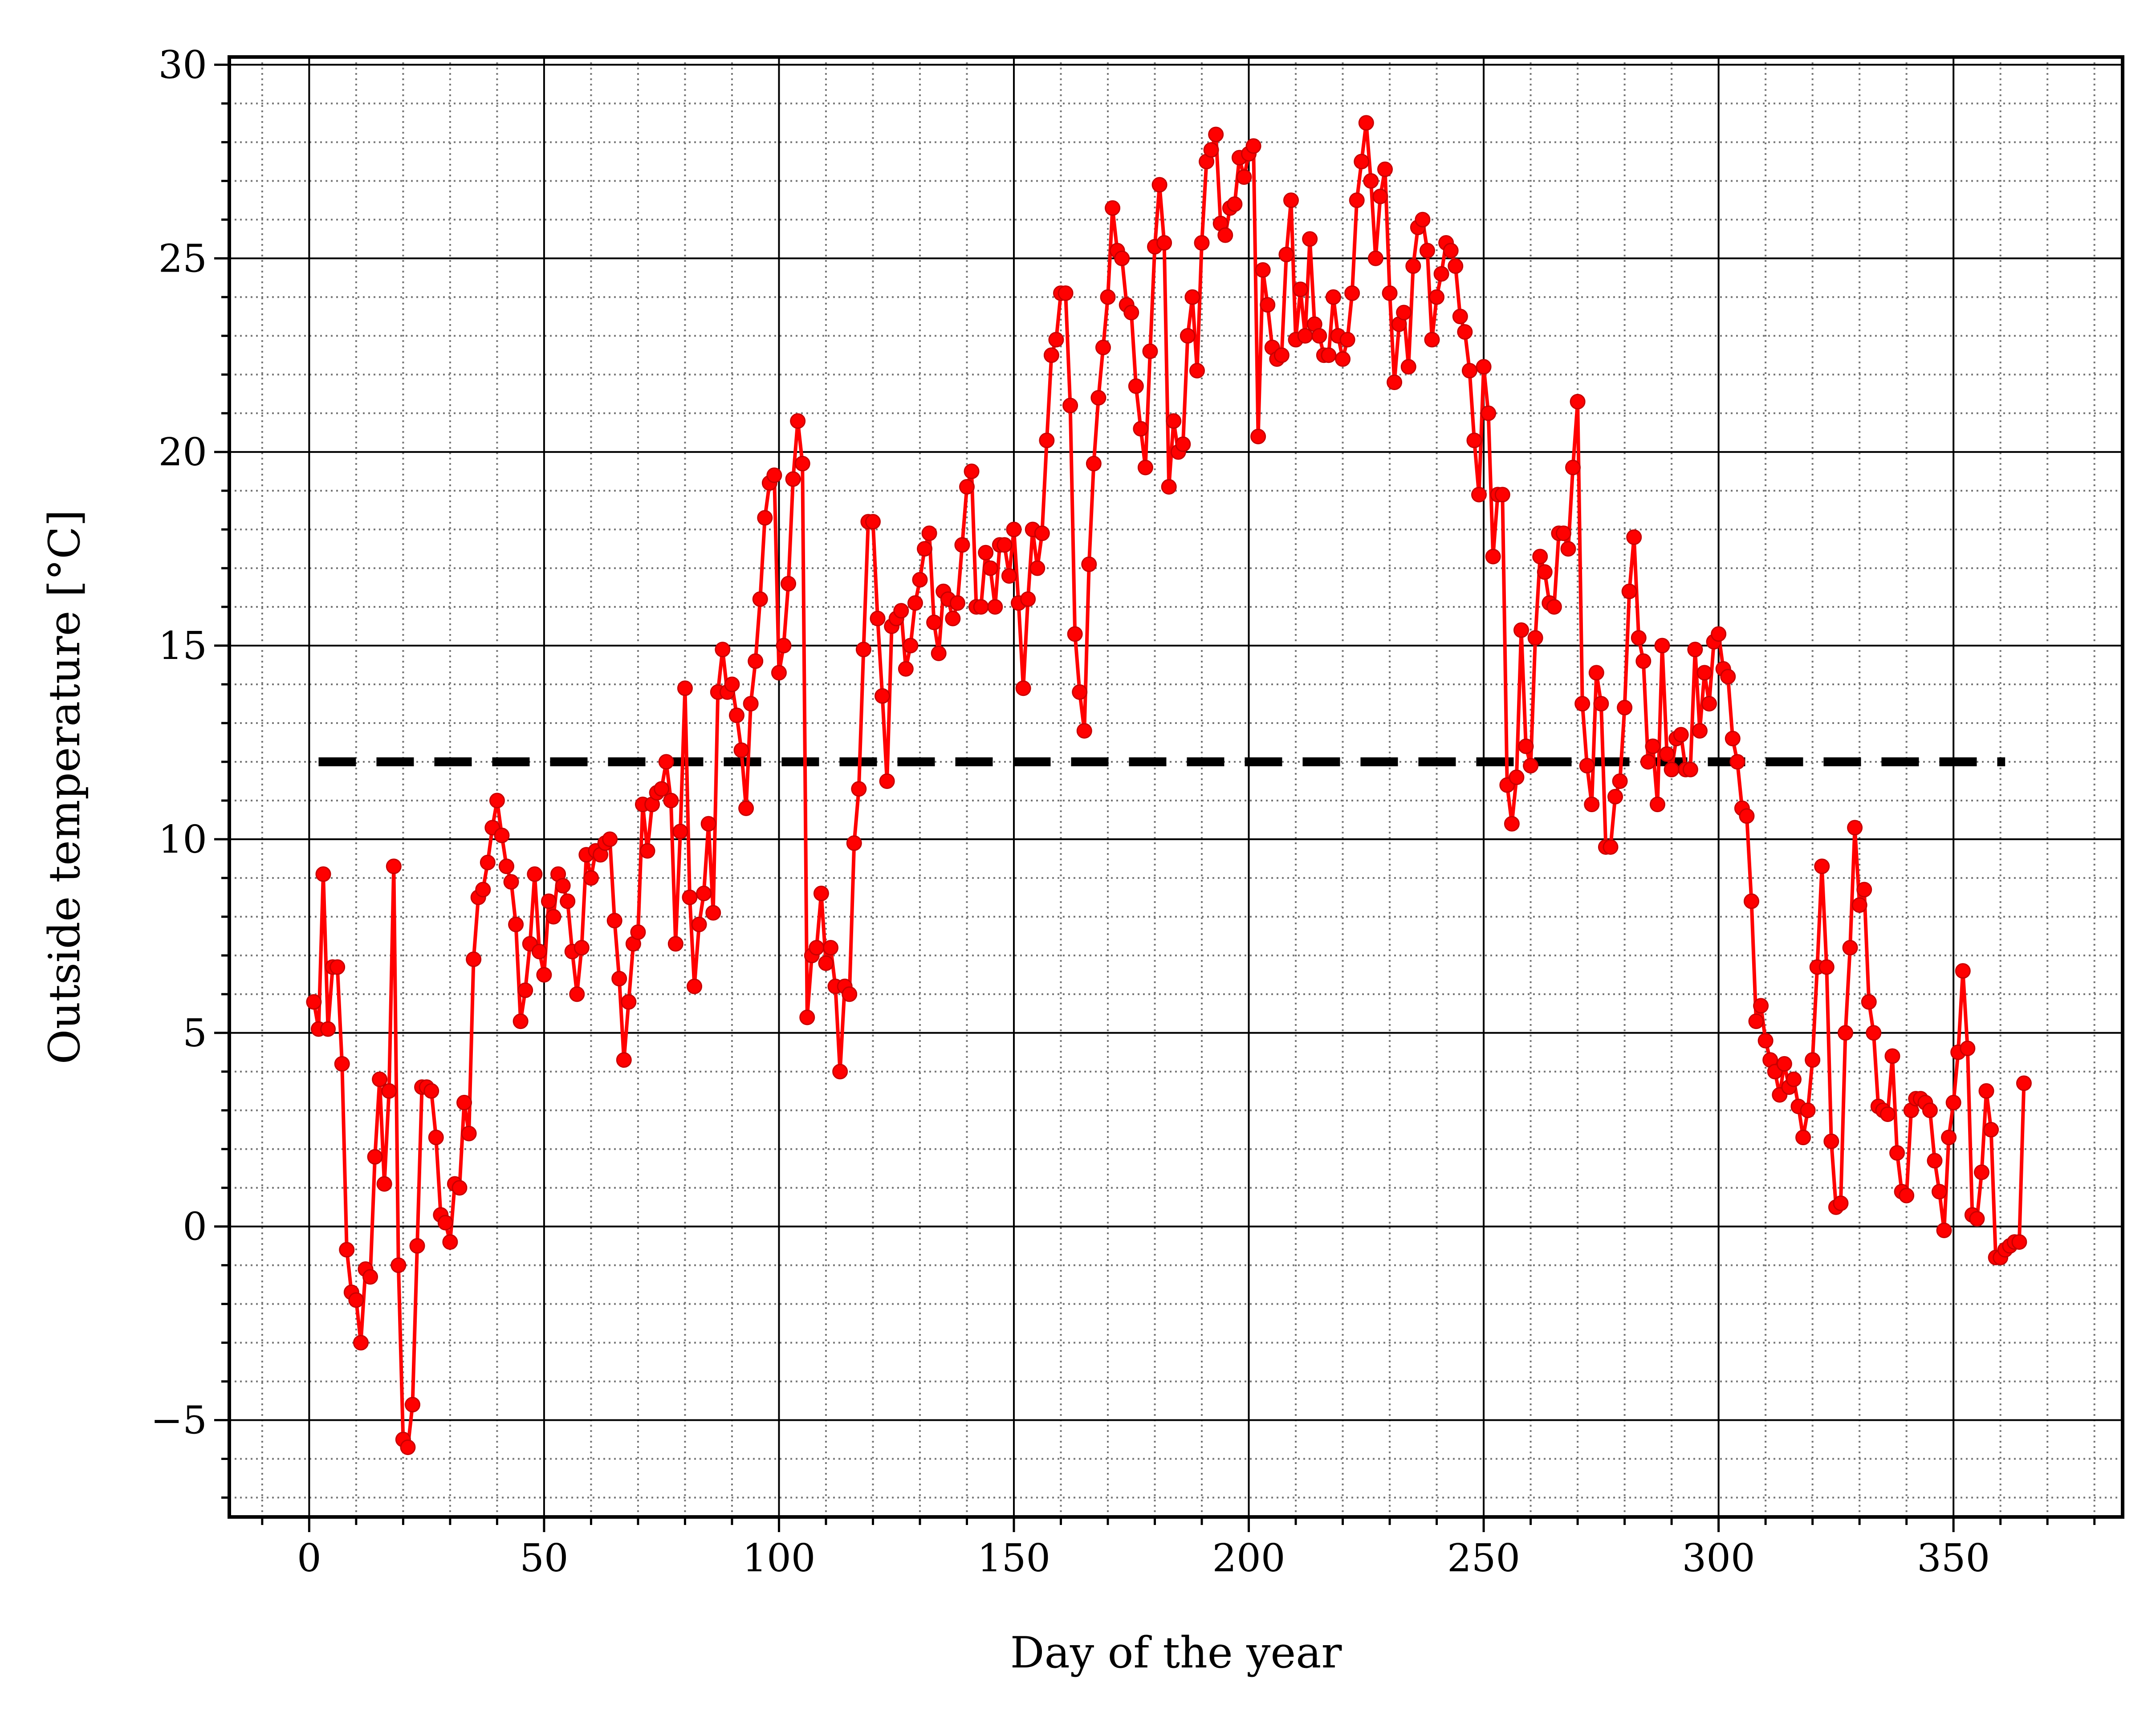 The image size is (2156, 1724). What do you see at coordinates (195, 1033) in the screenshot?
I see `y-tick-label: 5` at bounding box center [195, 1033].